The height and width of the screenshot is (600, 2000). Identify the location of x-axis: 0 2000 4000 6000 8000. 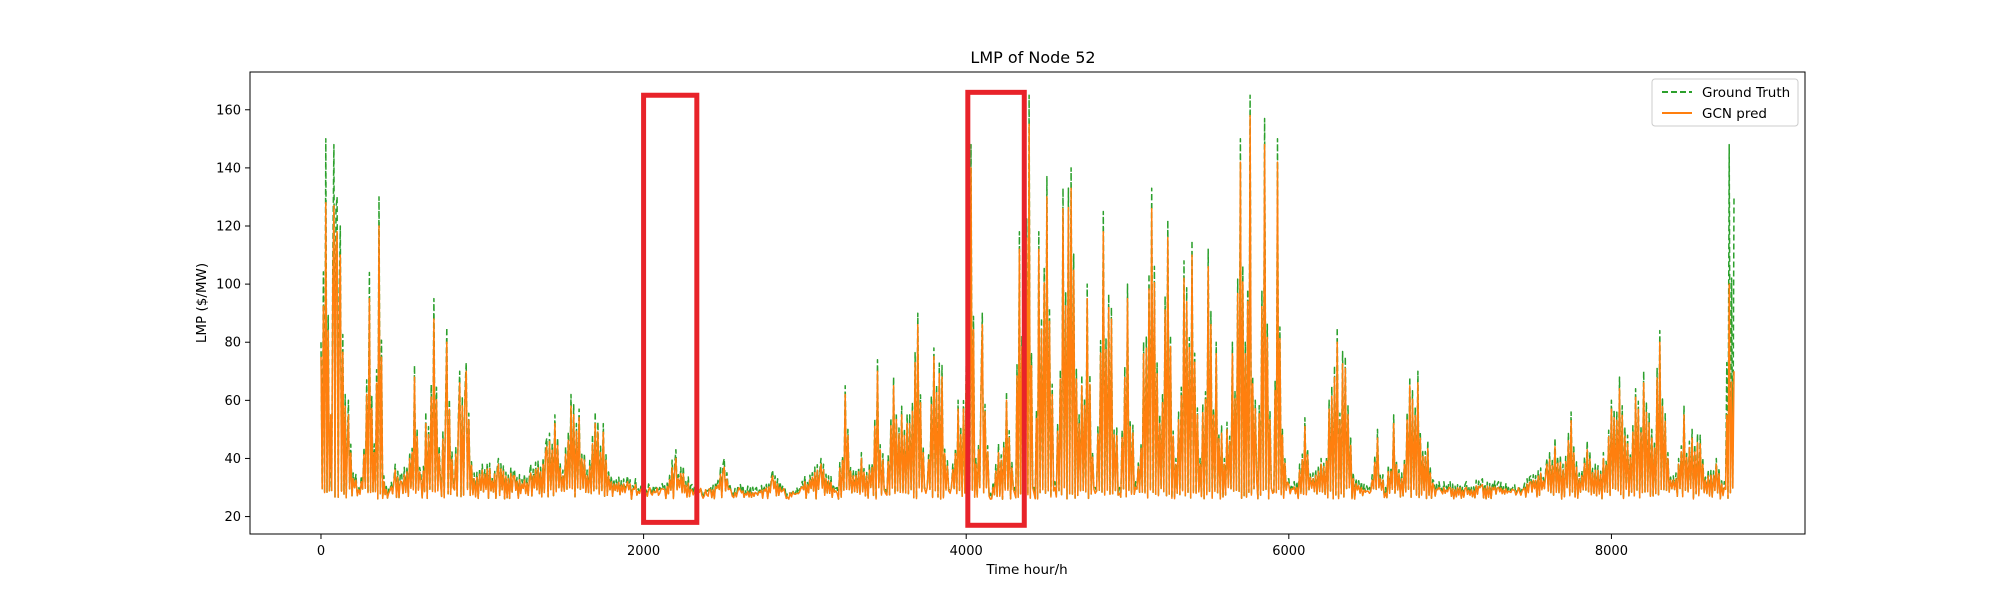
(972, 546).